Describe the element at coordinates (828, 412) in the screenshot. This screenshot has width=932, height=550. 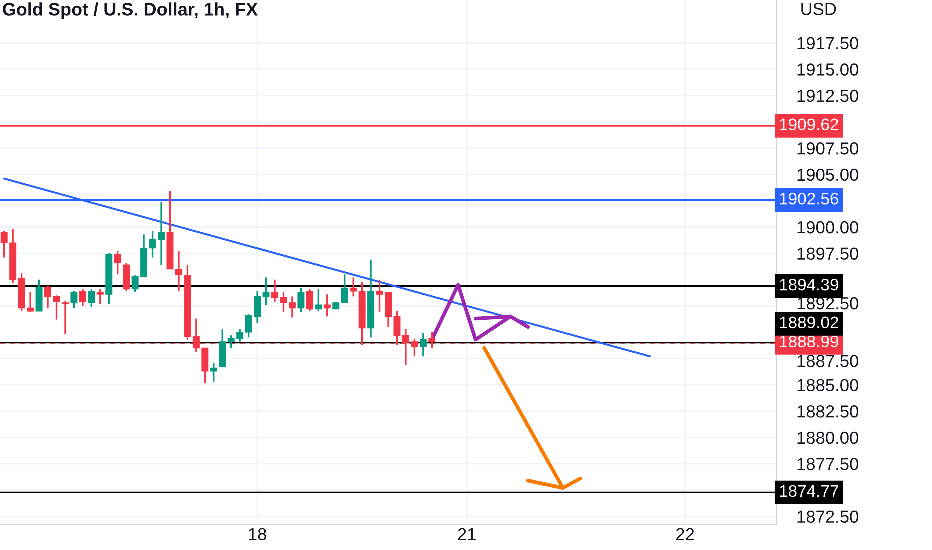
I see `y-tick-label: 1882.50` at that location.